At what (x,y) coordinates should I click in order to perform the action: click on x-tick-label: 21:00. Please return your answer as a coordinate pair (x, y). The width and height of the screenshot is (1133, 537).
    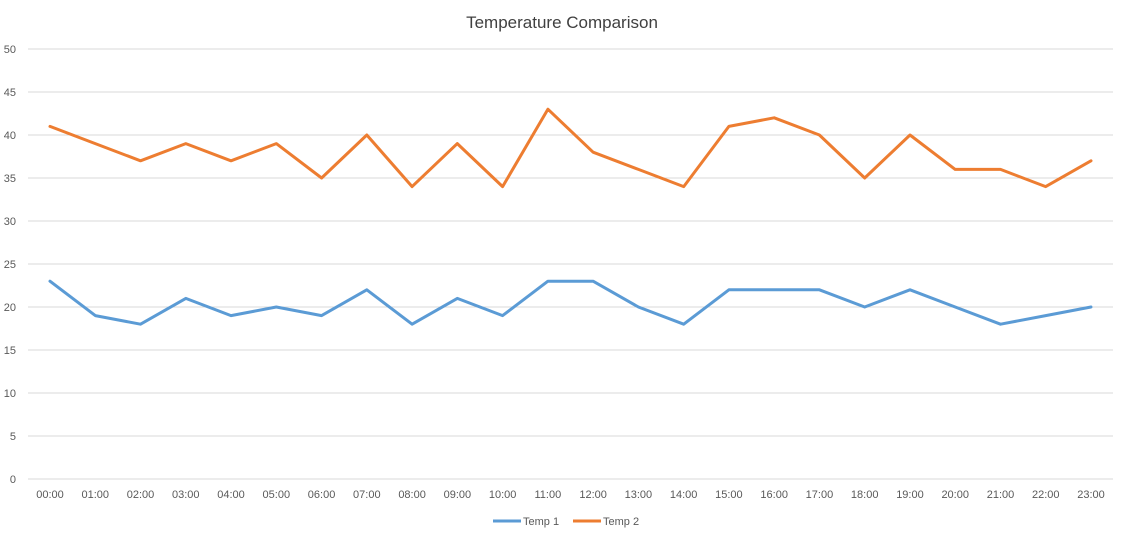
    Looking at the image, I should click on (1001, 495).